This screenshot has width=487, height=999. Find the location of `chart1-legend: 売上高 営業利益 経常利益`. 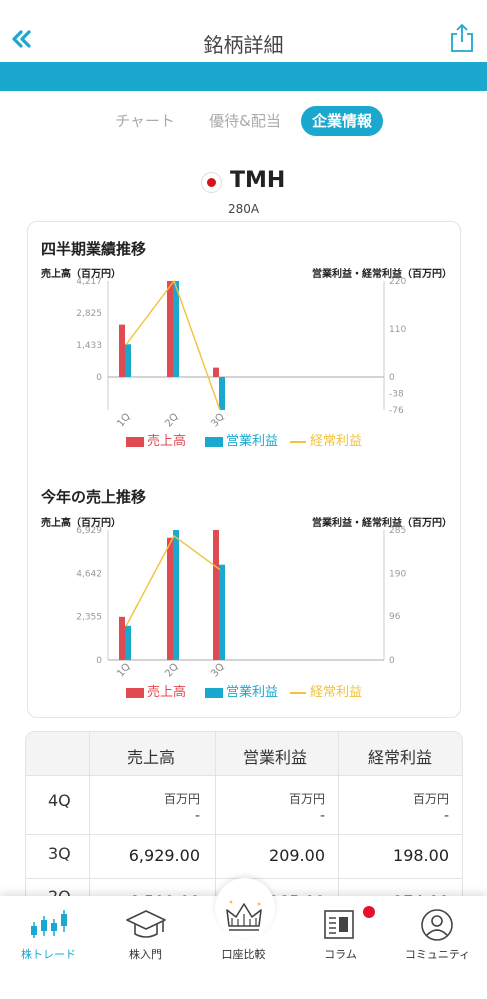

chart1-legend: 売上高 営業利益 経常利益 is located at coordinates (243, 442).